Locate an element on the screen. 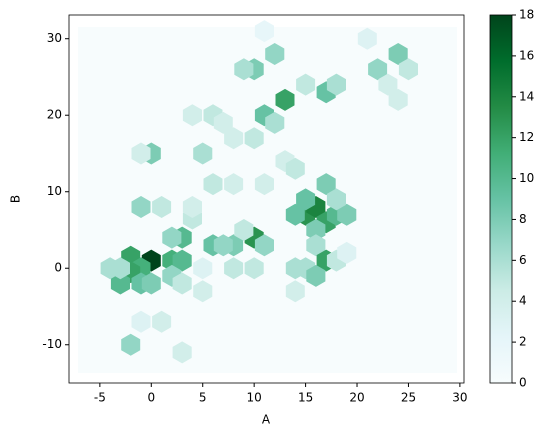 The height and width of the screenshot is (442, 546). colorbar-tick-label: 2 is located at coordinates (523, 342).